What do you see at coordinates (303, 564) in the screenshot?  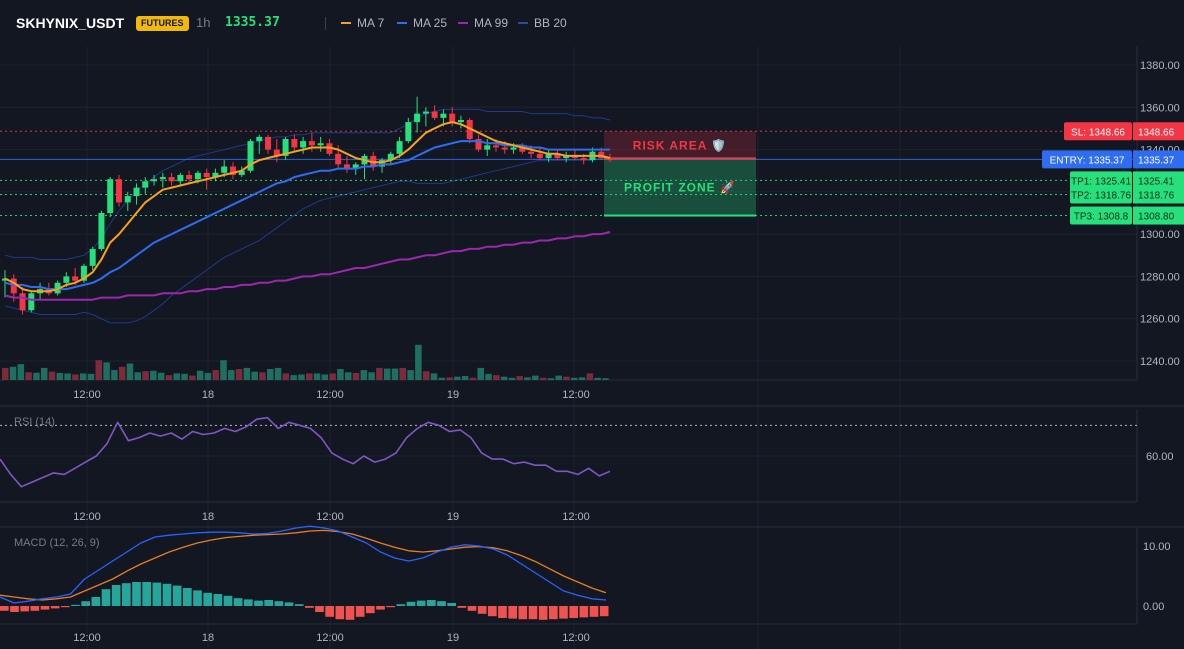 I see `macd-line` at bounding box center [303, 564].